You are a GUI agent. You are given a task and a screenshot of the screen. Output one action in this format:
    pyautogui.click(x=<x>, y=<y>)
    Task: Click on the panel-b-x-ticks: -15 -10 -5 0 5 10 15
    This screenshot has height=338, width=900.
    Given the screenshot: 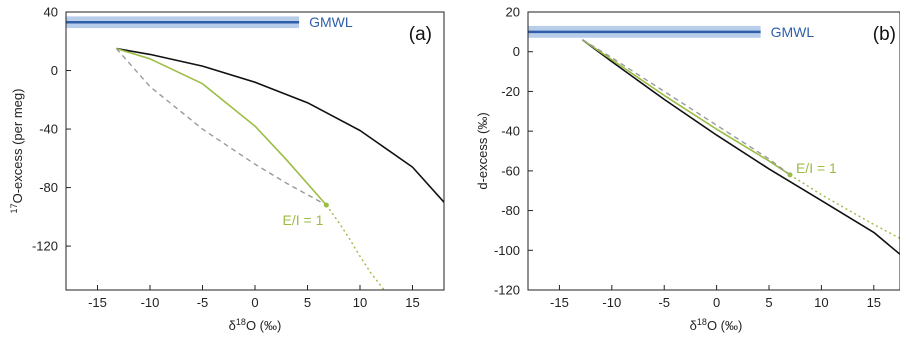 What is the action you would take?
    pyautogui.click(x=715, y=297)
    